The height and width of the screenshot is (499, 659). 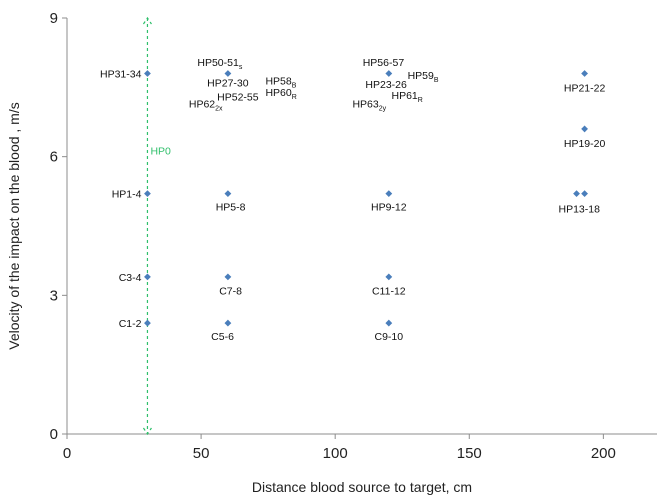 I want to click on point-label: HP50-51s, so click(x=219, y=64).